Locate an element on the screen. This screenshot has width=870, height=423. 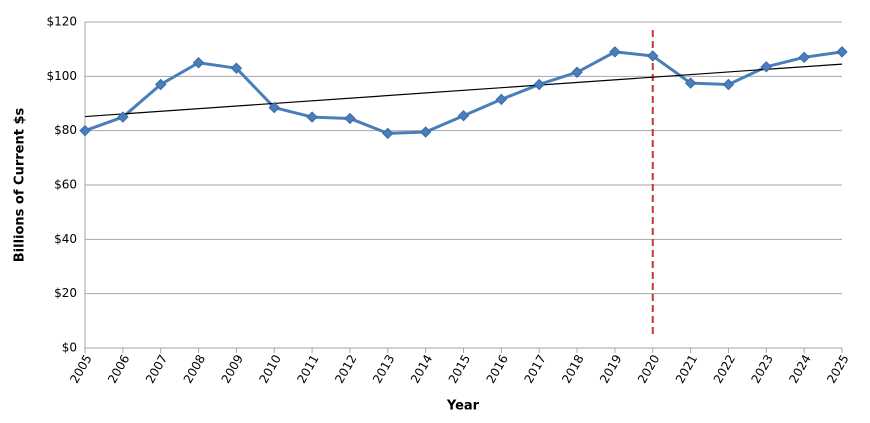
x-tick-label: 2008 is located at coordinates (194, 368).